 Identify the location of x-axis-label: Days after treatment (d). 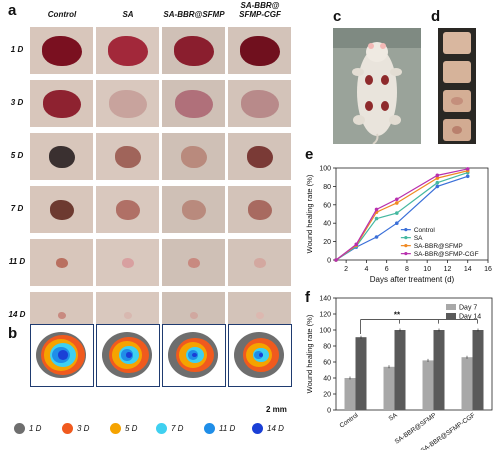
(412, 279).